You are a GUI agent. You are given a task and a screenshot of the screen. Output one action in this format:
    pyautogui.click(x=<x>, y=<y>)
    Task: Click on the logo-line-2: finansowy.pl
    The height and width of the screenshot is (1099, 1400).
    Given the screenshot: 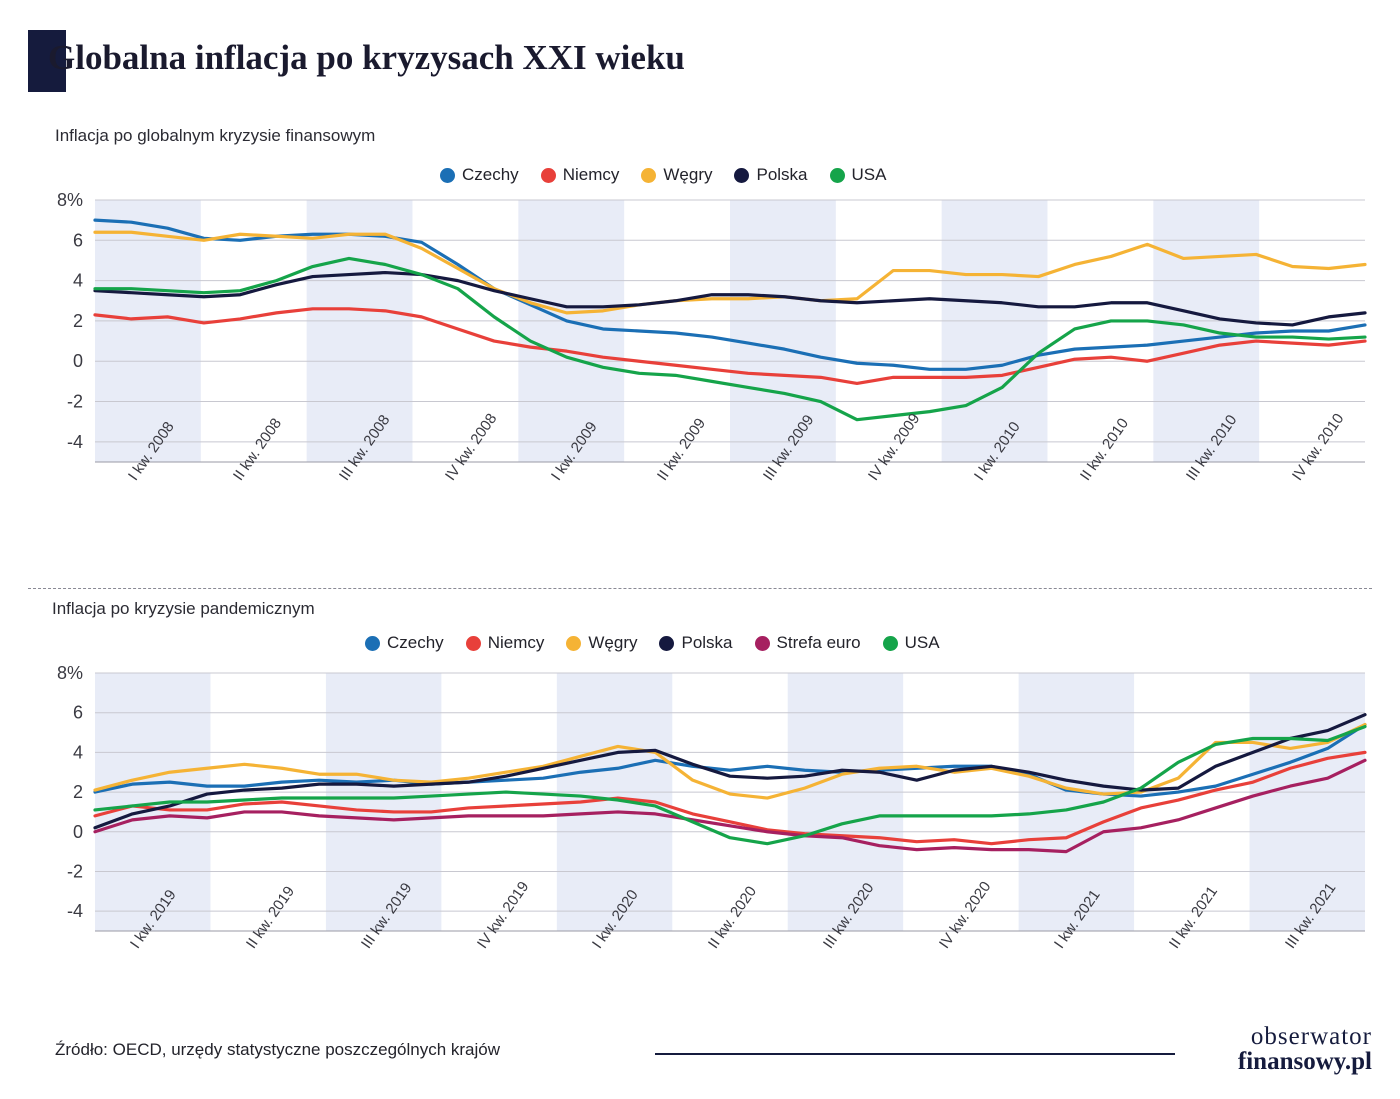 What is the action you would take?
    pyautogui.click(x=1304, y=1061)
    